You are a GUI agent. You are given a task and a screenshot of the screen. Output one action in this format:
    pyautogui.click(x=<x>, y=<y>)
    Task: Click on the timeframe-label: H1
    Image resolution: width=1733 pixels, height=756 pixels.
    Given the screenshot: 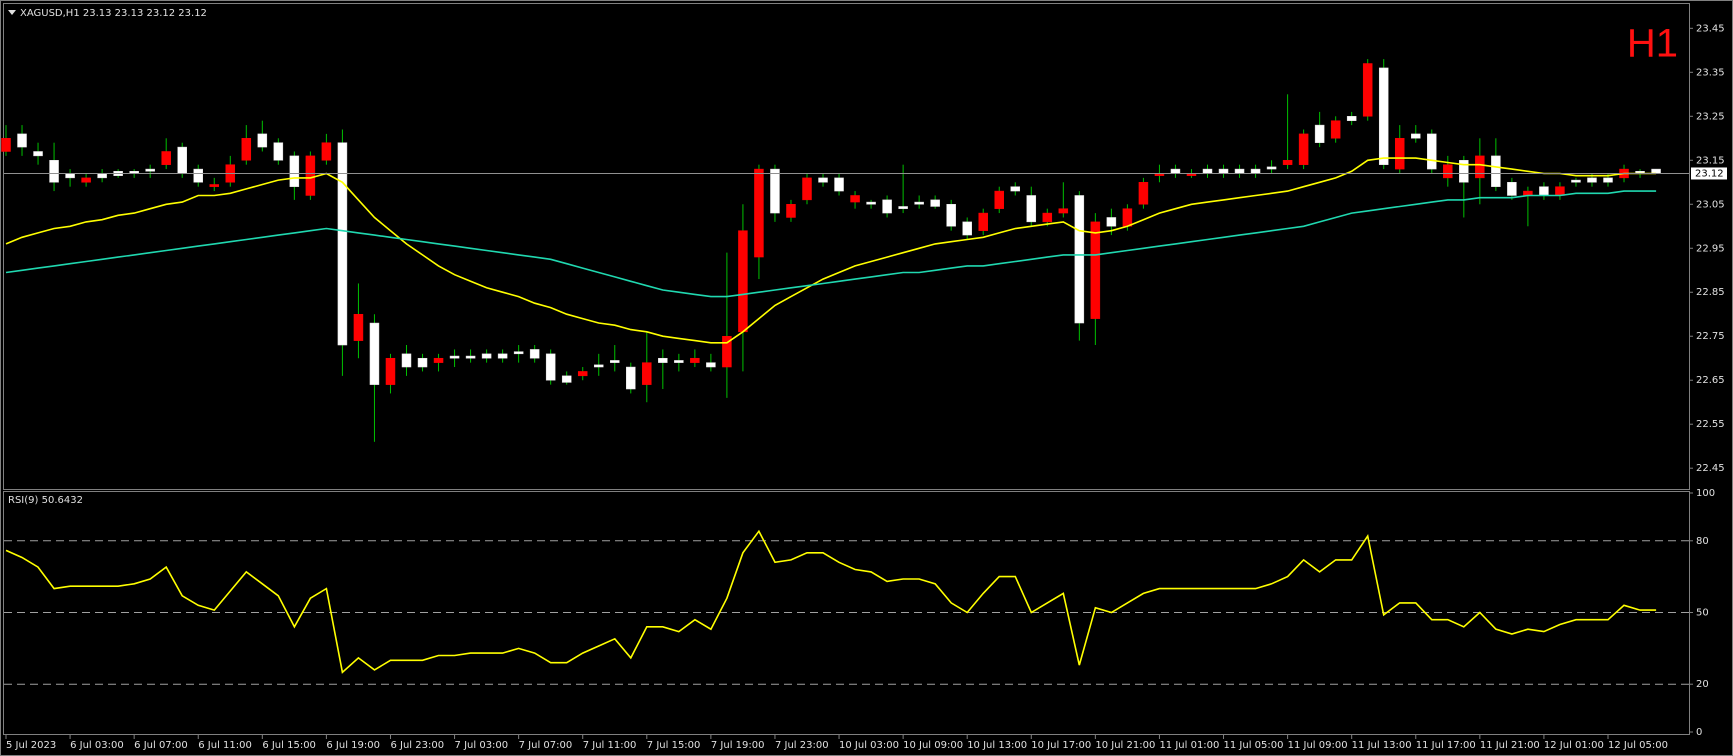 What is the action you would take?
    pyautogui.click(x=1652, y=44)
    